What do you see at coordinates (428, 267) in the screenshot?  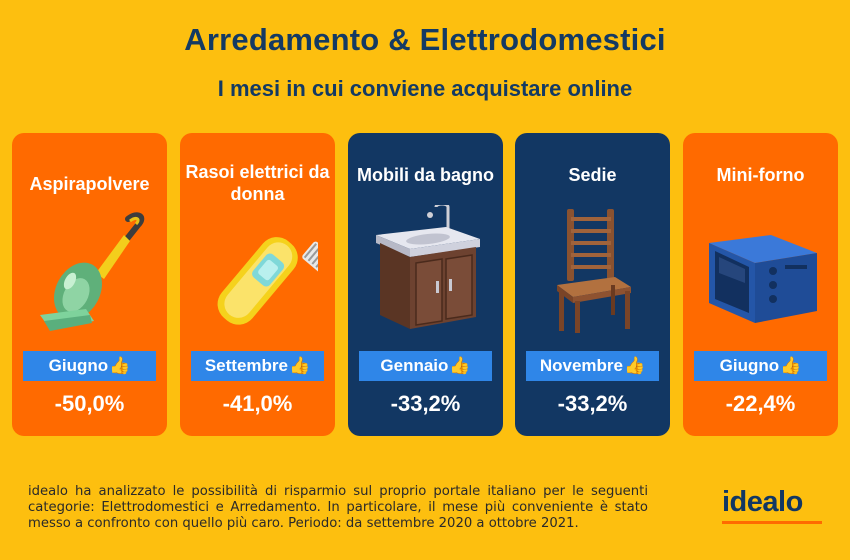 I see `bathroom-cabinet-icon` at bounding box center [428, 267].